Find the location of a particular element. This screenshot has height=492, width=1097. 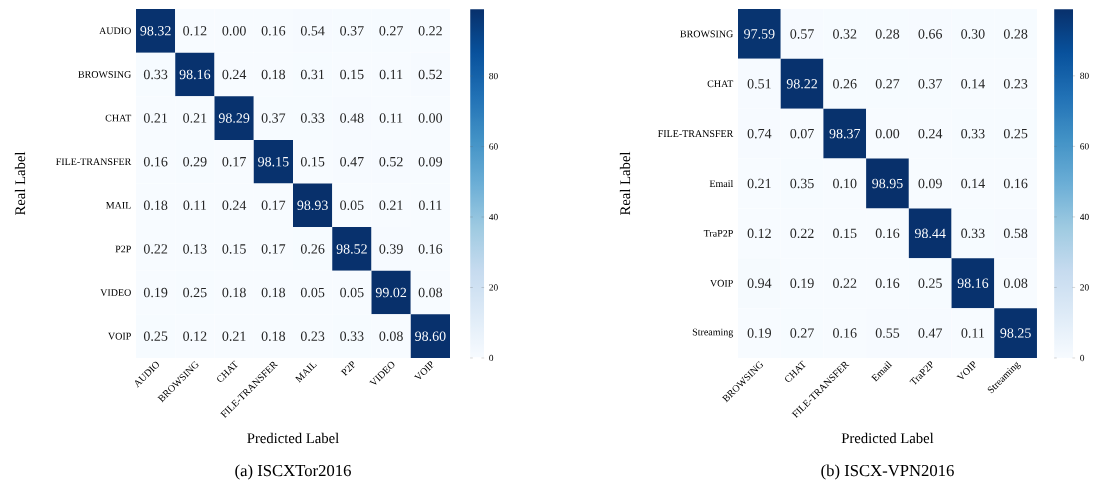

data-label: 98.37 is located at coordinates (845, 133).